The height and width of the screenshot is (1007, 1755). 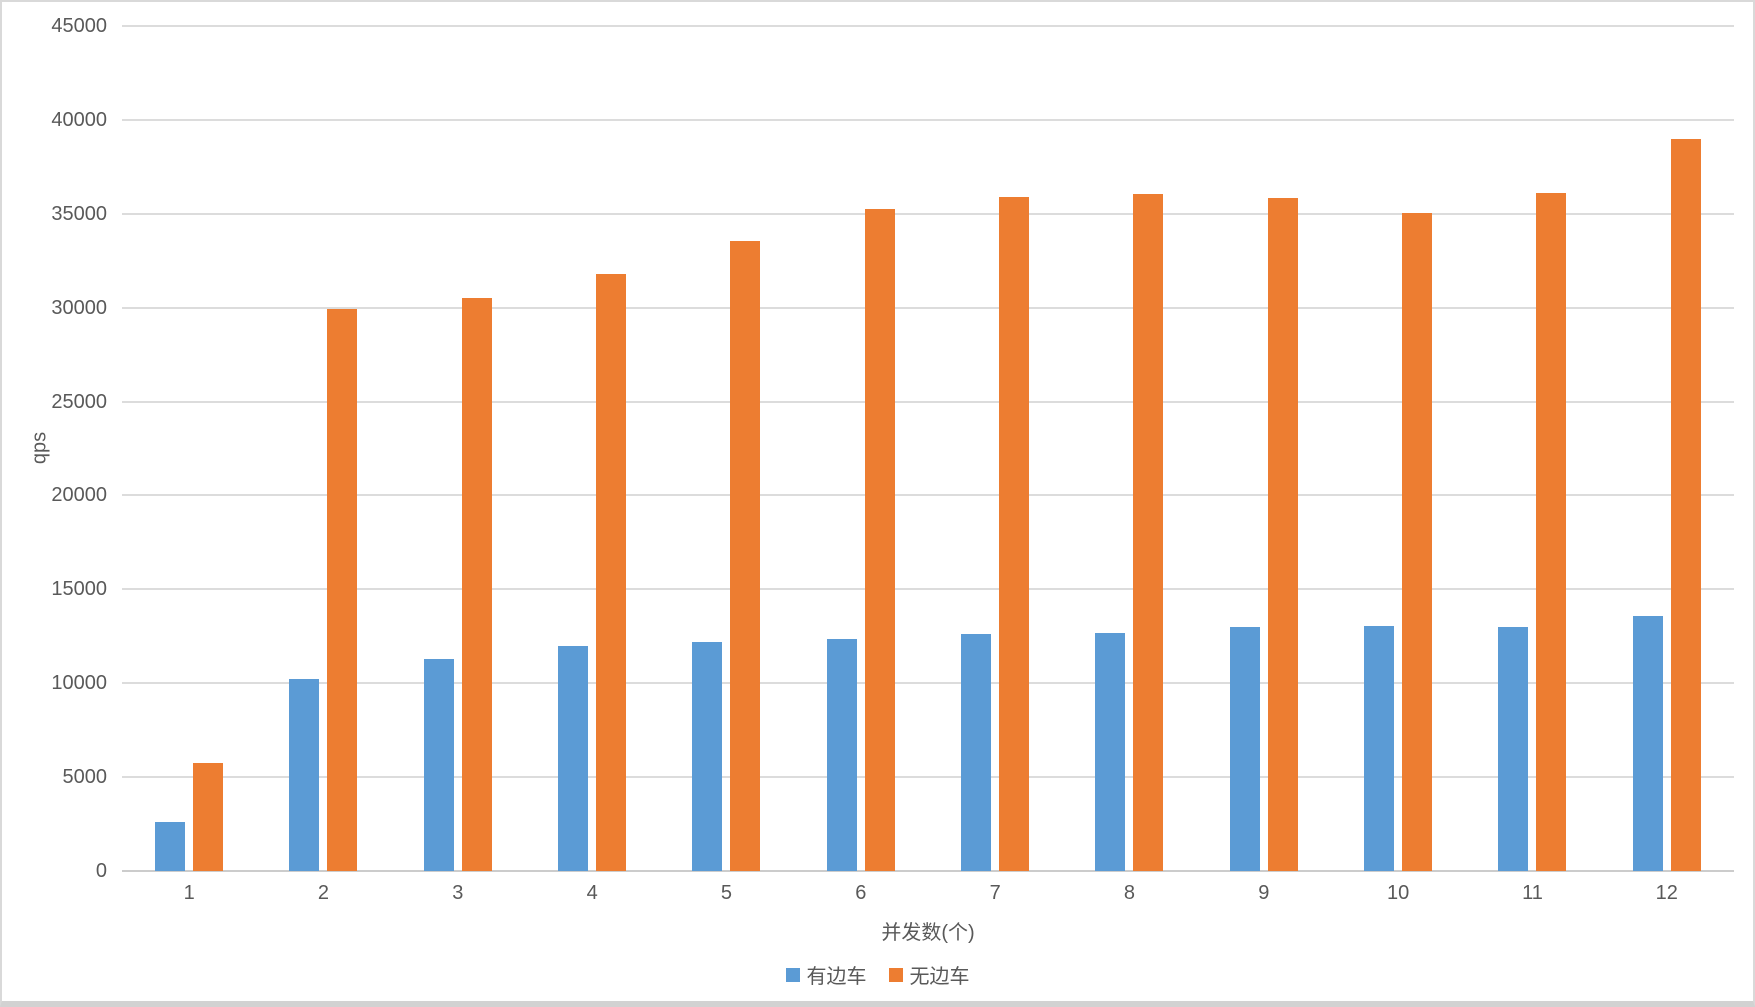 What do you see at coordinates (79, 401) in the screenshot?
I see `y-tick-label: 25000` at bounding box center [79, 401].